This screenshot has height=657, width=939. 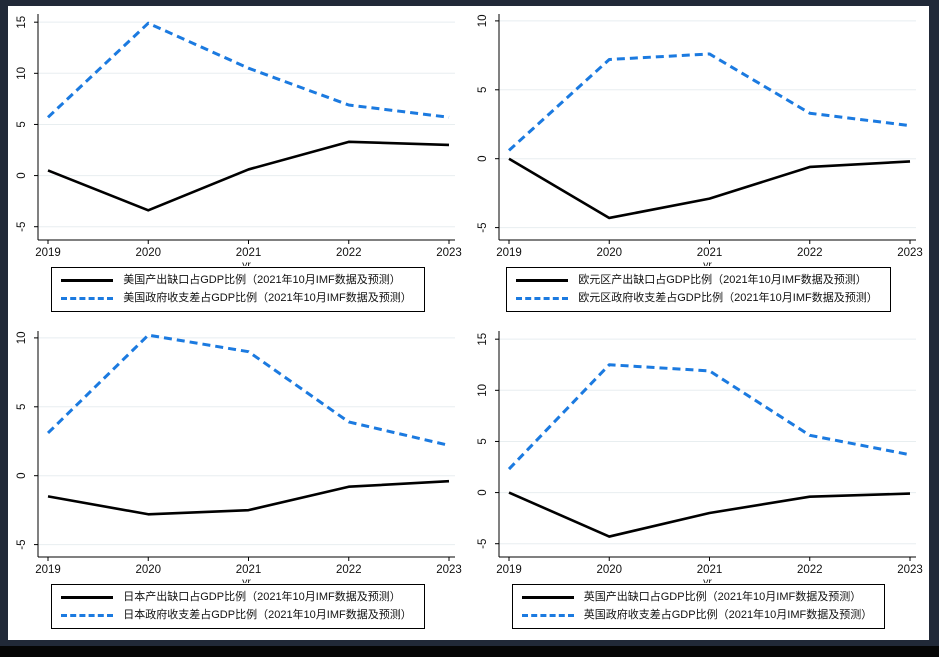 I want to click on legend-label-balance: 英国政府收支差占GDP比例（2021年10月IMF数据及预测）, so click(x=728, y=615).